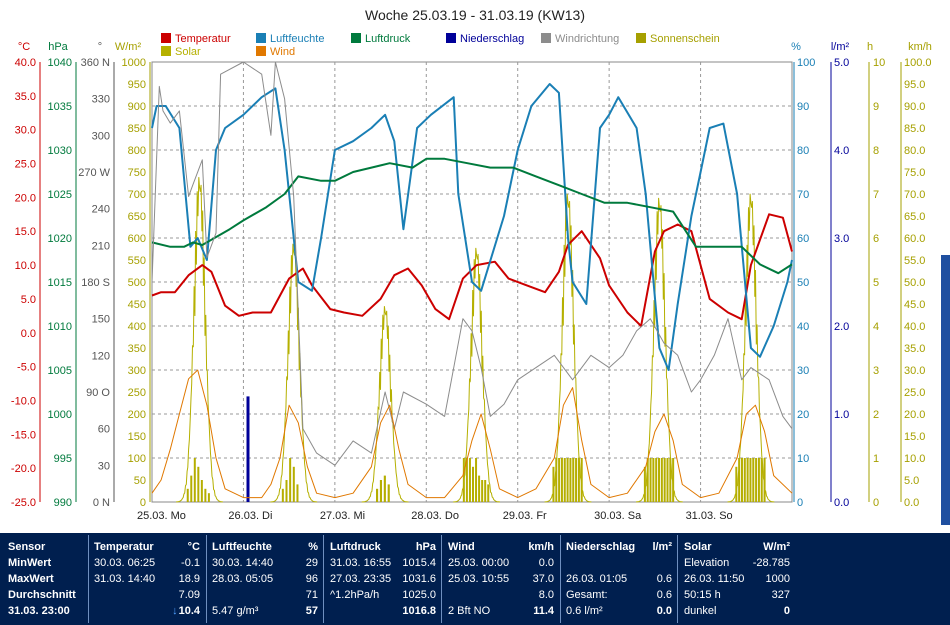 This screenshot has width=950, height=625. I want to click on temperatur-current: 10.4, so click(189, 611).